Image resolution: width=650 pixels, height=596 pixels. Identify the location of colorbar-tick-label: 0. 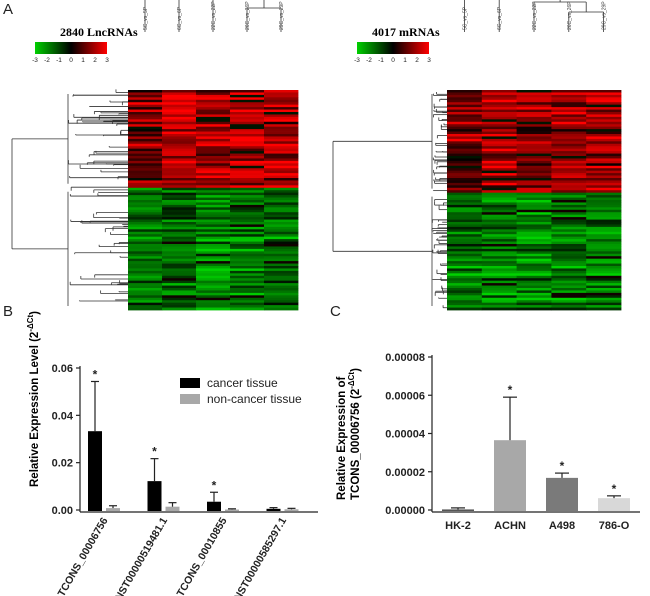
(393, 60).